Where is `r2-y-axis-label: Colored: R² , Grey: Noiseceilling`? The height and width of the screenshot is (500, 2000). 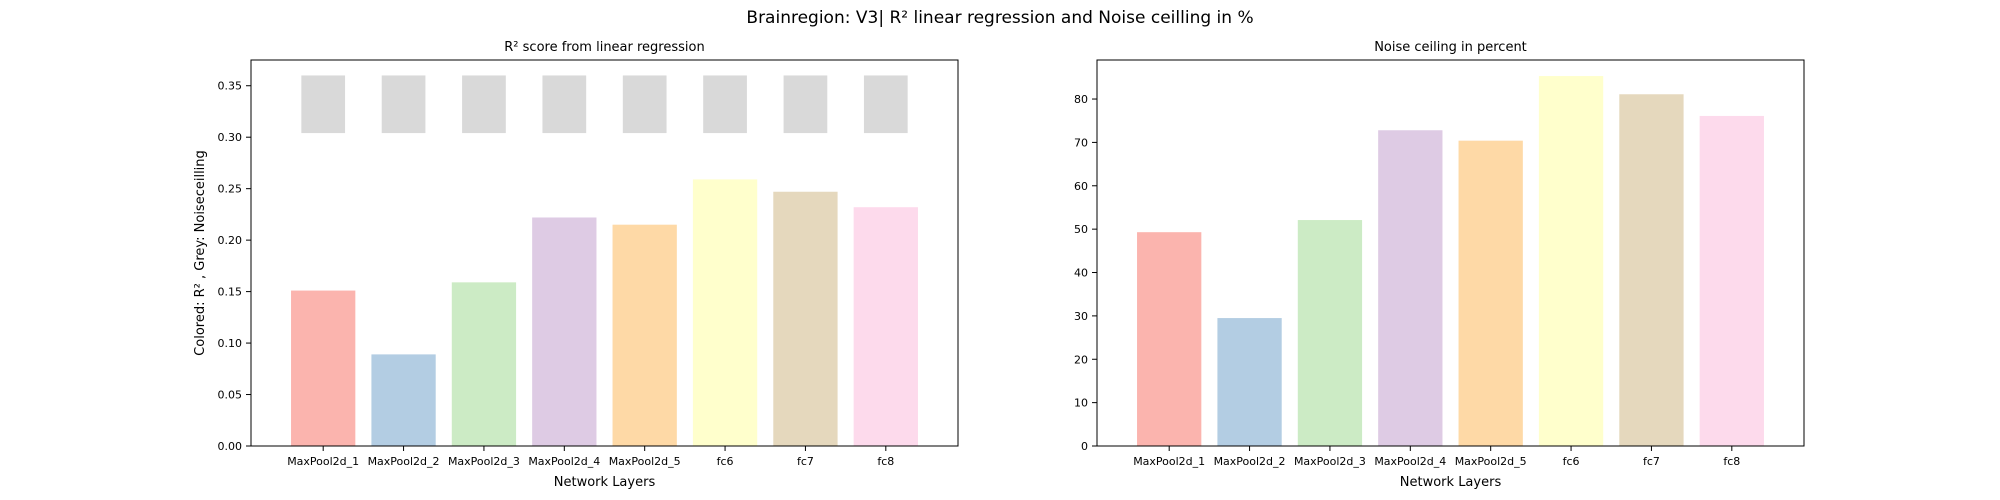
r2-y-axis-label: Colored: R² , Grey: Noiseceilling is located at coordinates (200, 253).